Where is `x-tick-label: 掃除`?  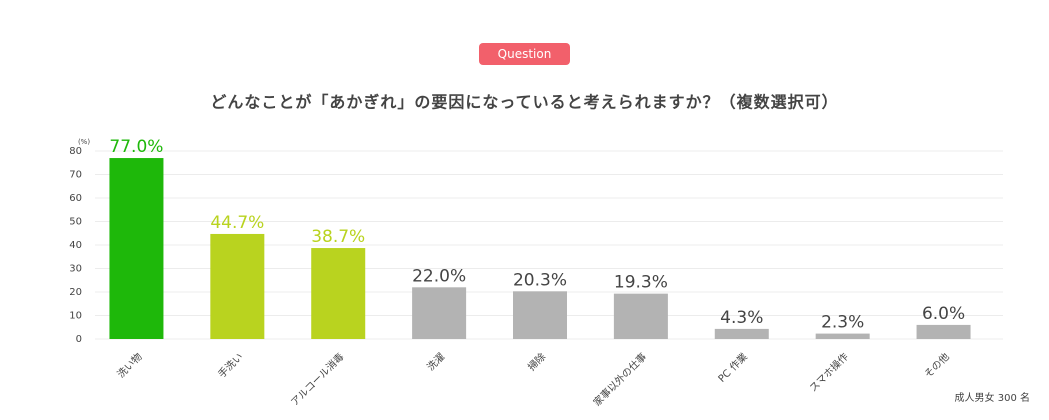
x-tick-label: 掃除 is located at coordinates (536, 361).